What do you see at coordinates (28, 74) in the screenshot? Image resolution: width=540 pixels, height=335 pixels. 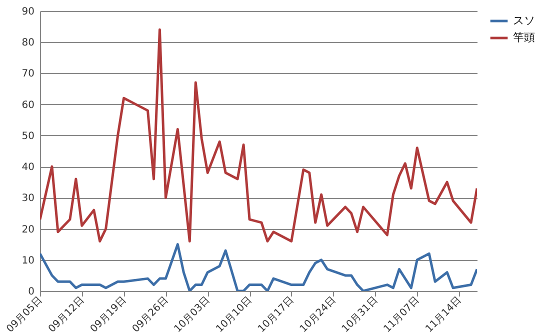 I see `y-tick-label: 70` at bounding box center [28, 74].